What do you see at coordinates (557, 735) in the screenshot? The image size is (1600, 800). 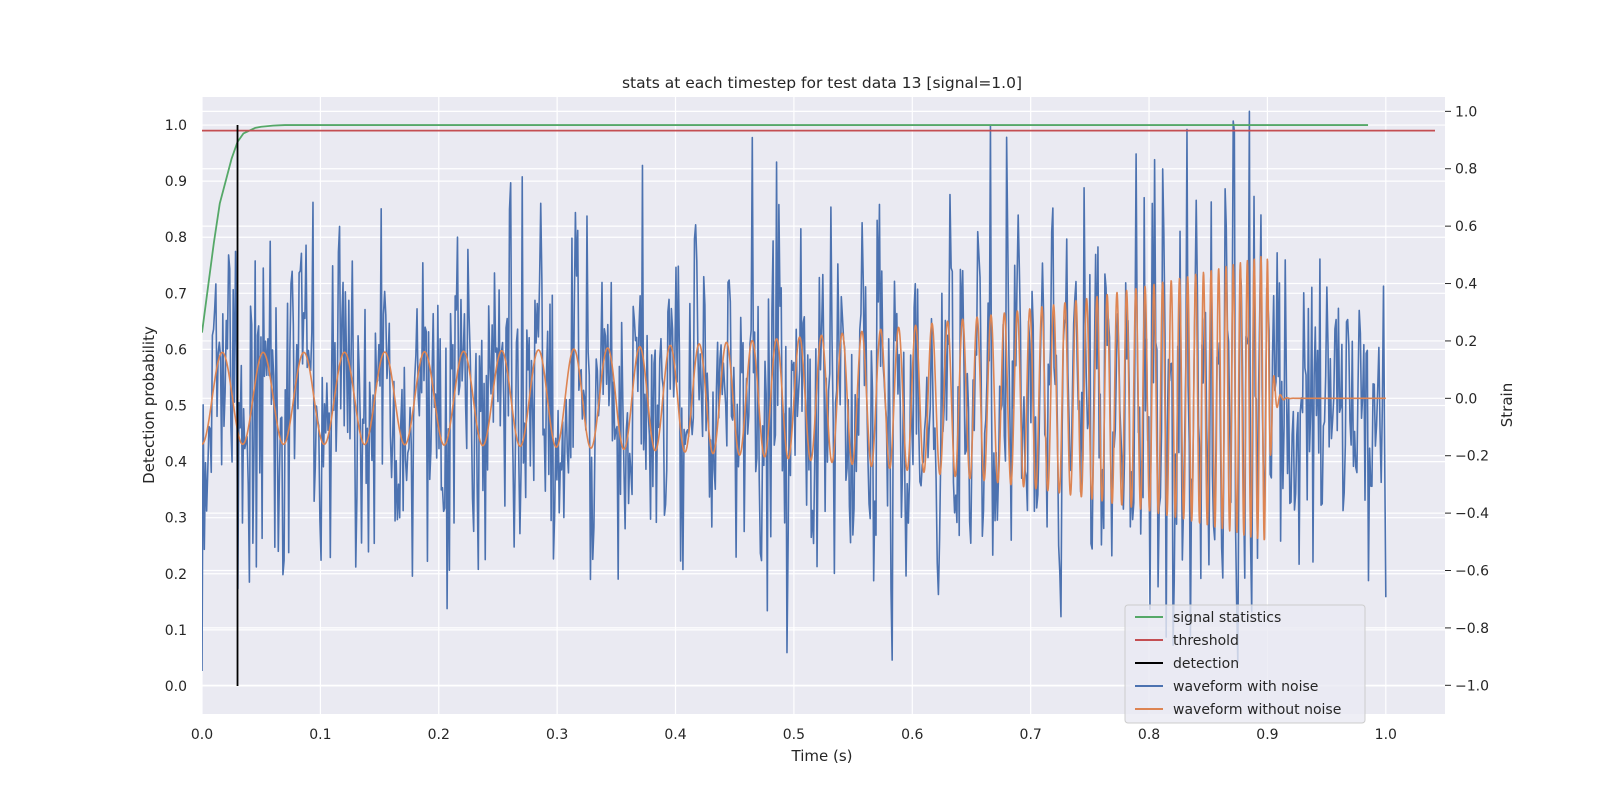 I see `x-tick-label: 0.3` at bounding box center [557, 735].